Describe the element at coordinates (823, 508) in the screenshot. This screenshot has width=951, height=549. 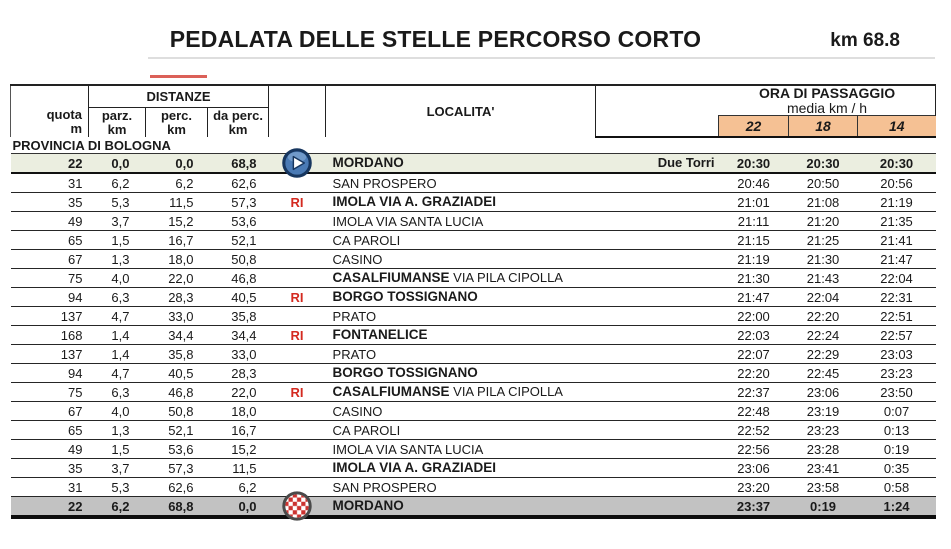
I see `time-18-cell: 0:19` at that location.